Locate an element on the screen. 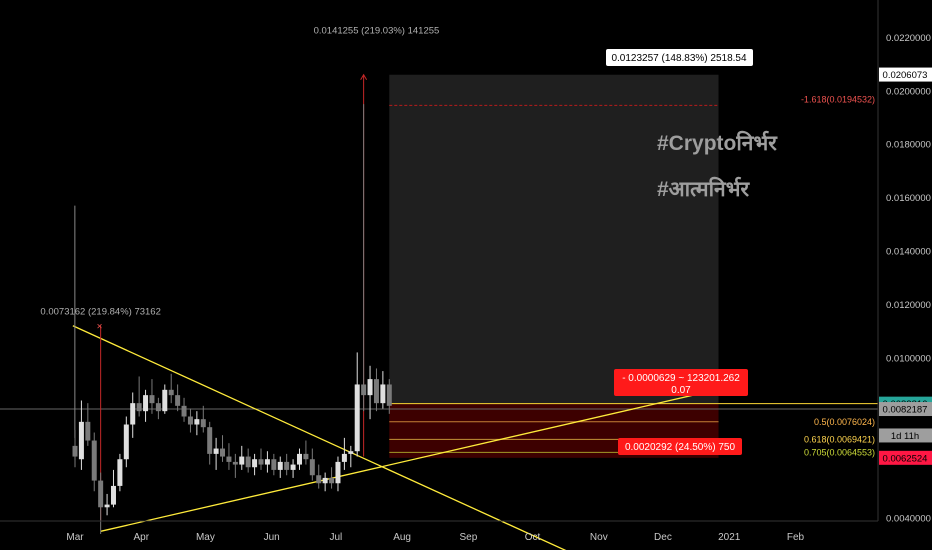  x-tick-10: 2021 is located at coordinates (729, 537).